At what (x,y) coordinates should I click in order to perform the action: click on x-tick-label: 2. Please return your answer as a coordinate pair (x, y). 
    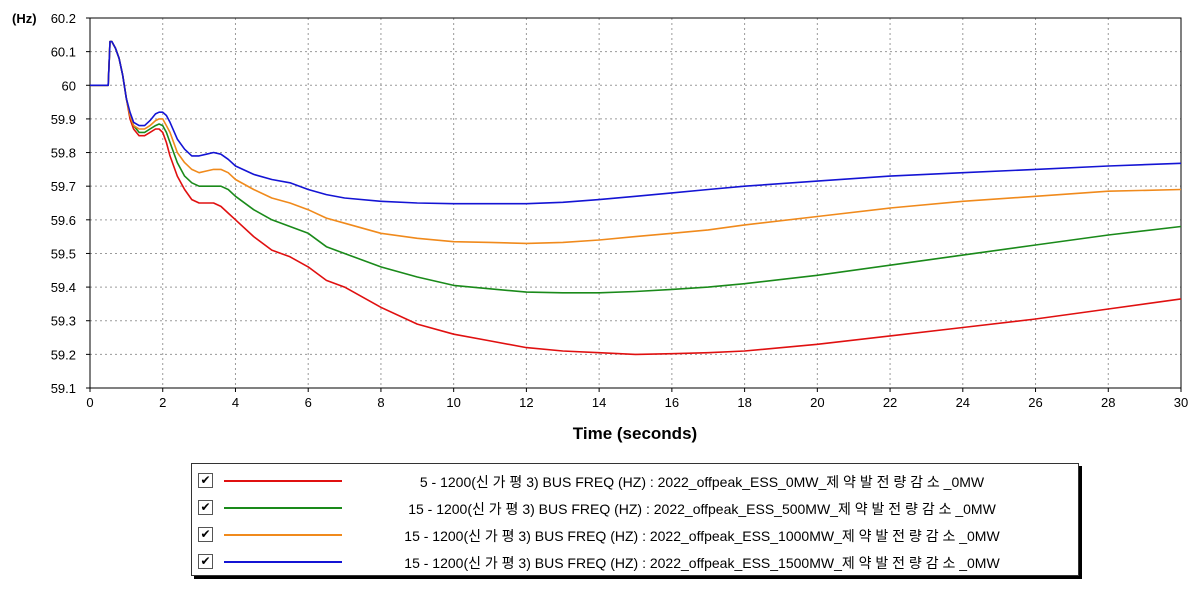
    Looking at the image, I should click on (162, 402).